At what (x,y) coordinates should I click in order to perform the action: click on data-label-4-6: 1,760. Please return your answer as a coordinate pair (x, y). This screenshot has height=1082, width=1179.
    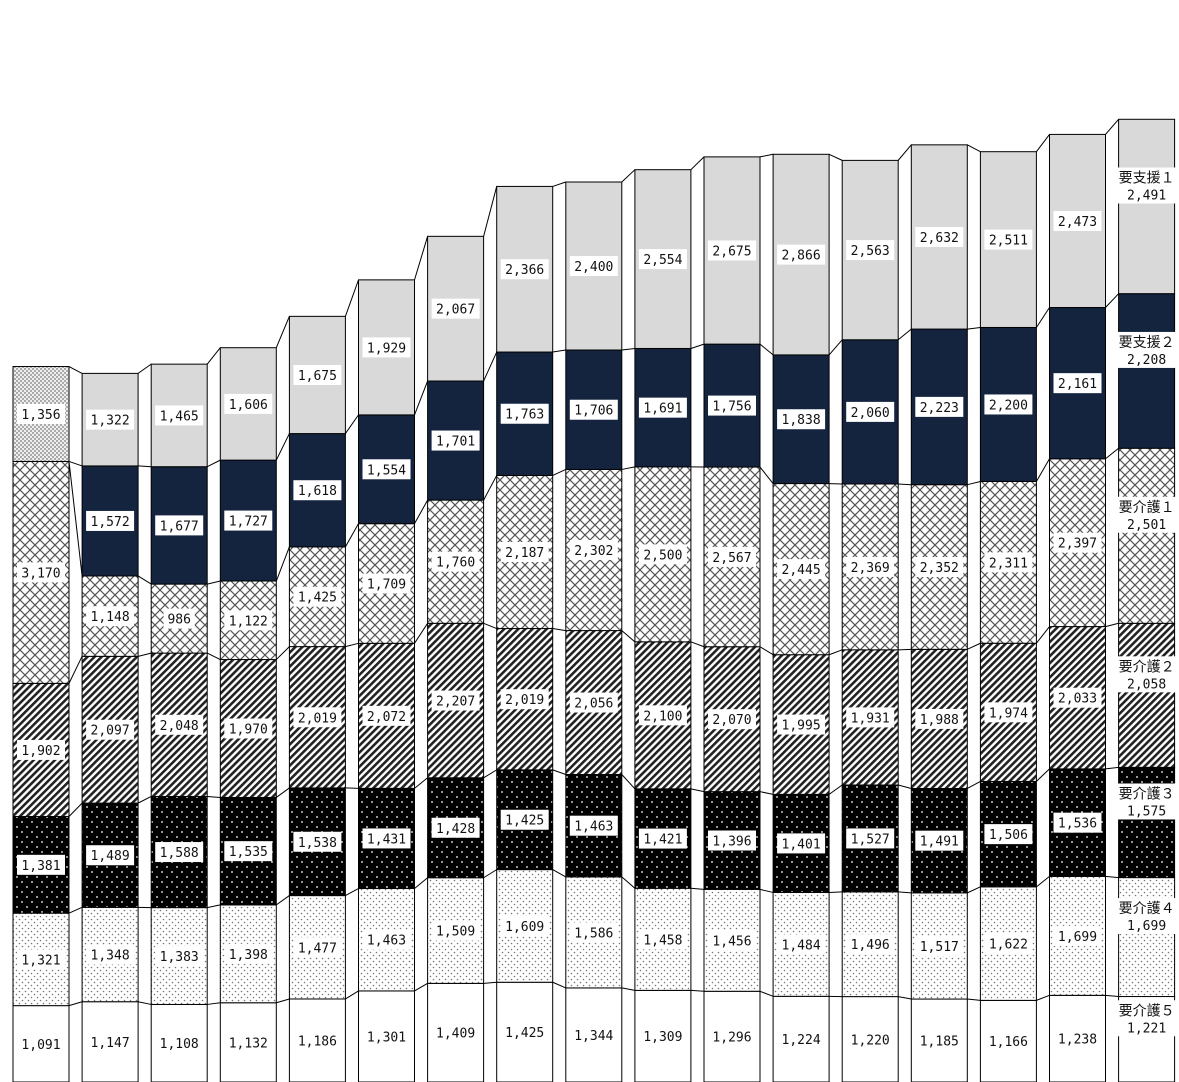
    Looking at the image, I should click on (455, 563).